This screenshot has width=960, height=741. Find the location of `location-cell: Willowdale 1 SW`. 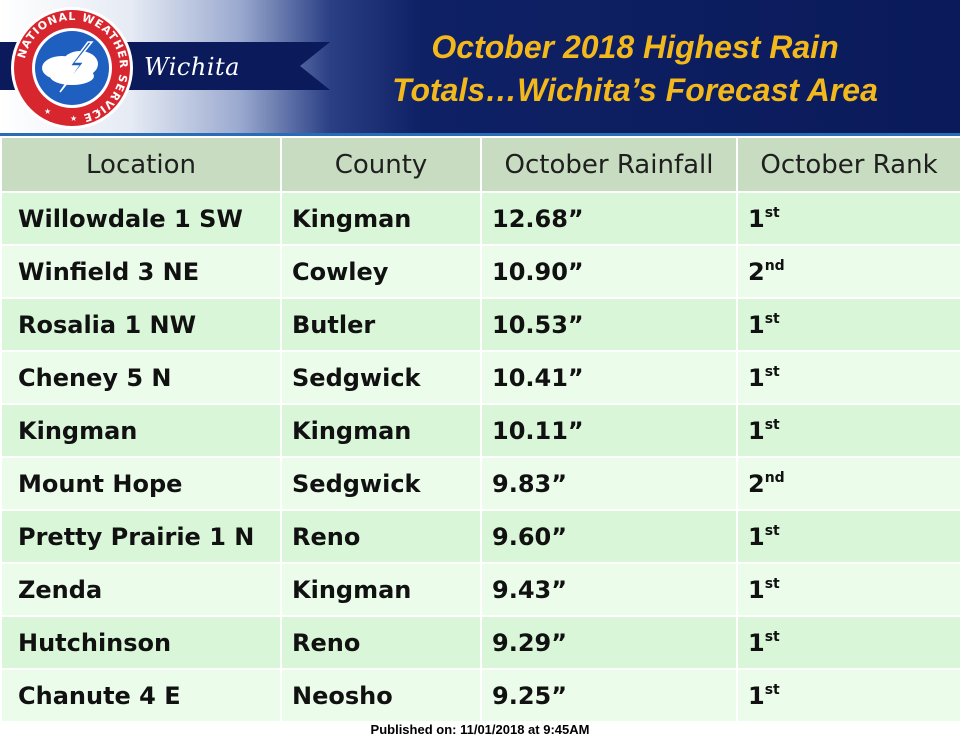

location-cell: Willowdale 1 SW is located at coordinates (141, 218).